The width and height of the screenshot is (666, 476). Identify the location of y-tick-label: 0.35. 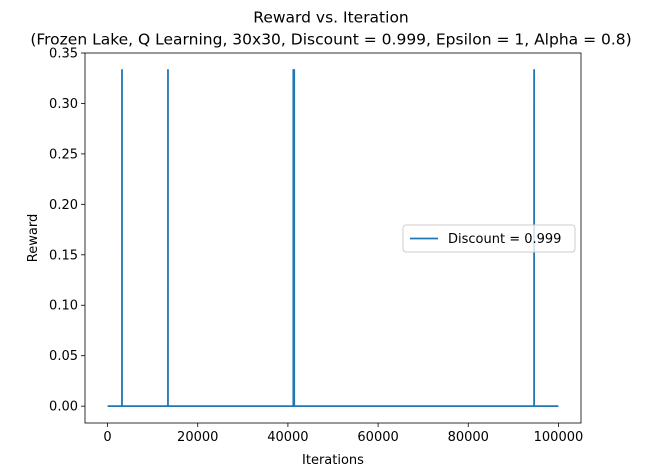
(63, 54).